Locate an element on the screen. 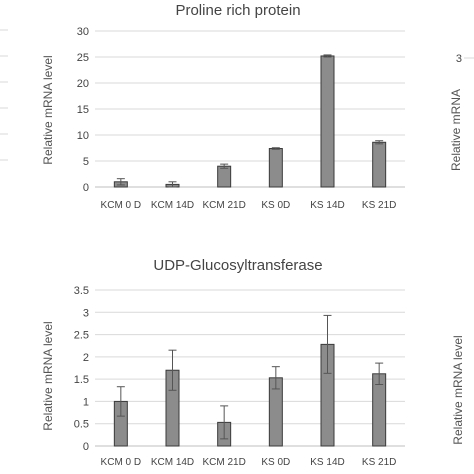  proline-chart-title: Proline rich protein is located at coordinates (237, 10).